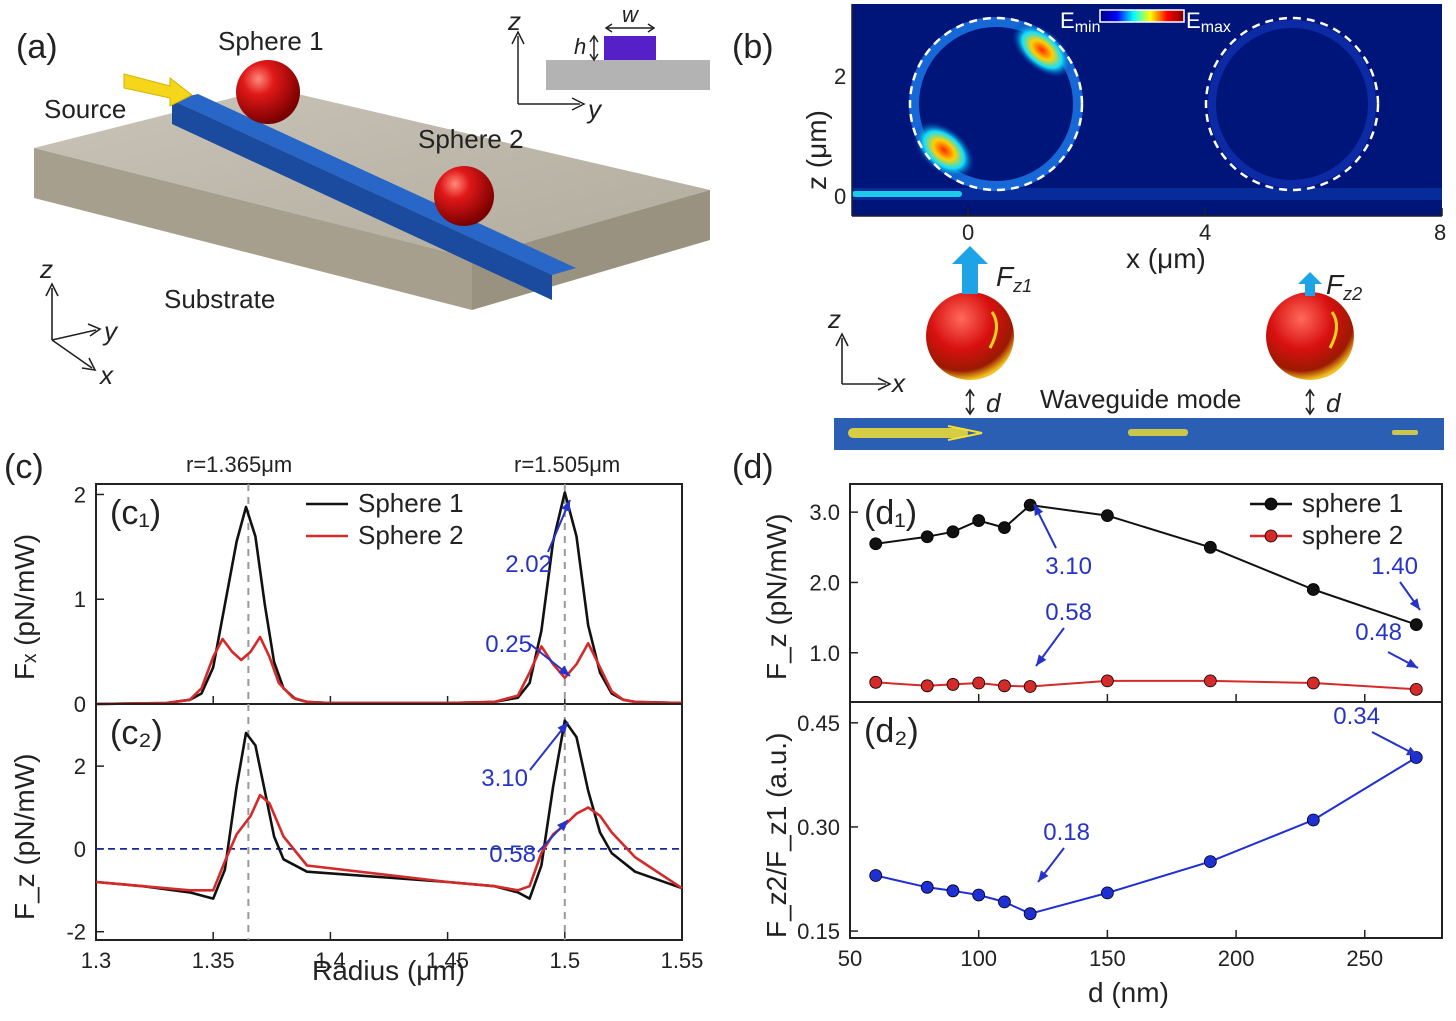 This screenshot has height=1021, width=1456. Describe the element at coordinates (271, 41) in the screenshot. I see `sphere-1-label: Sphere 1` at that location.